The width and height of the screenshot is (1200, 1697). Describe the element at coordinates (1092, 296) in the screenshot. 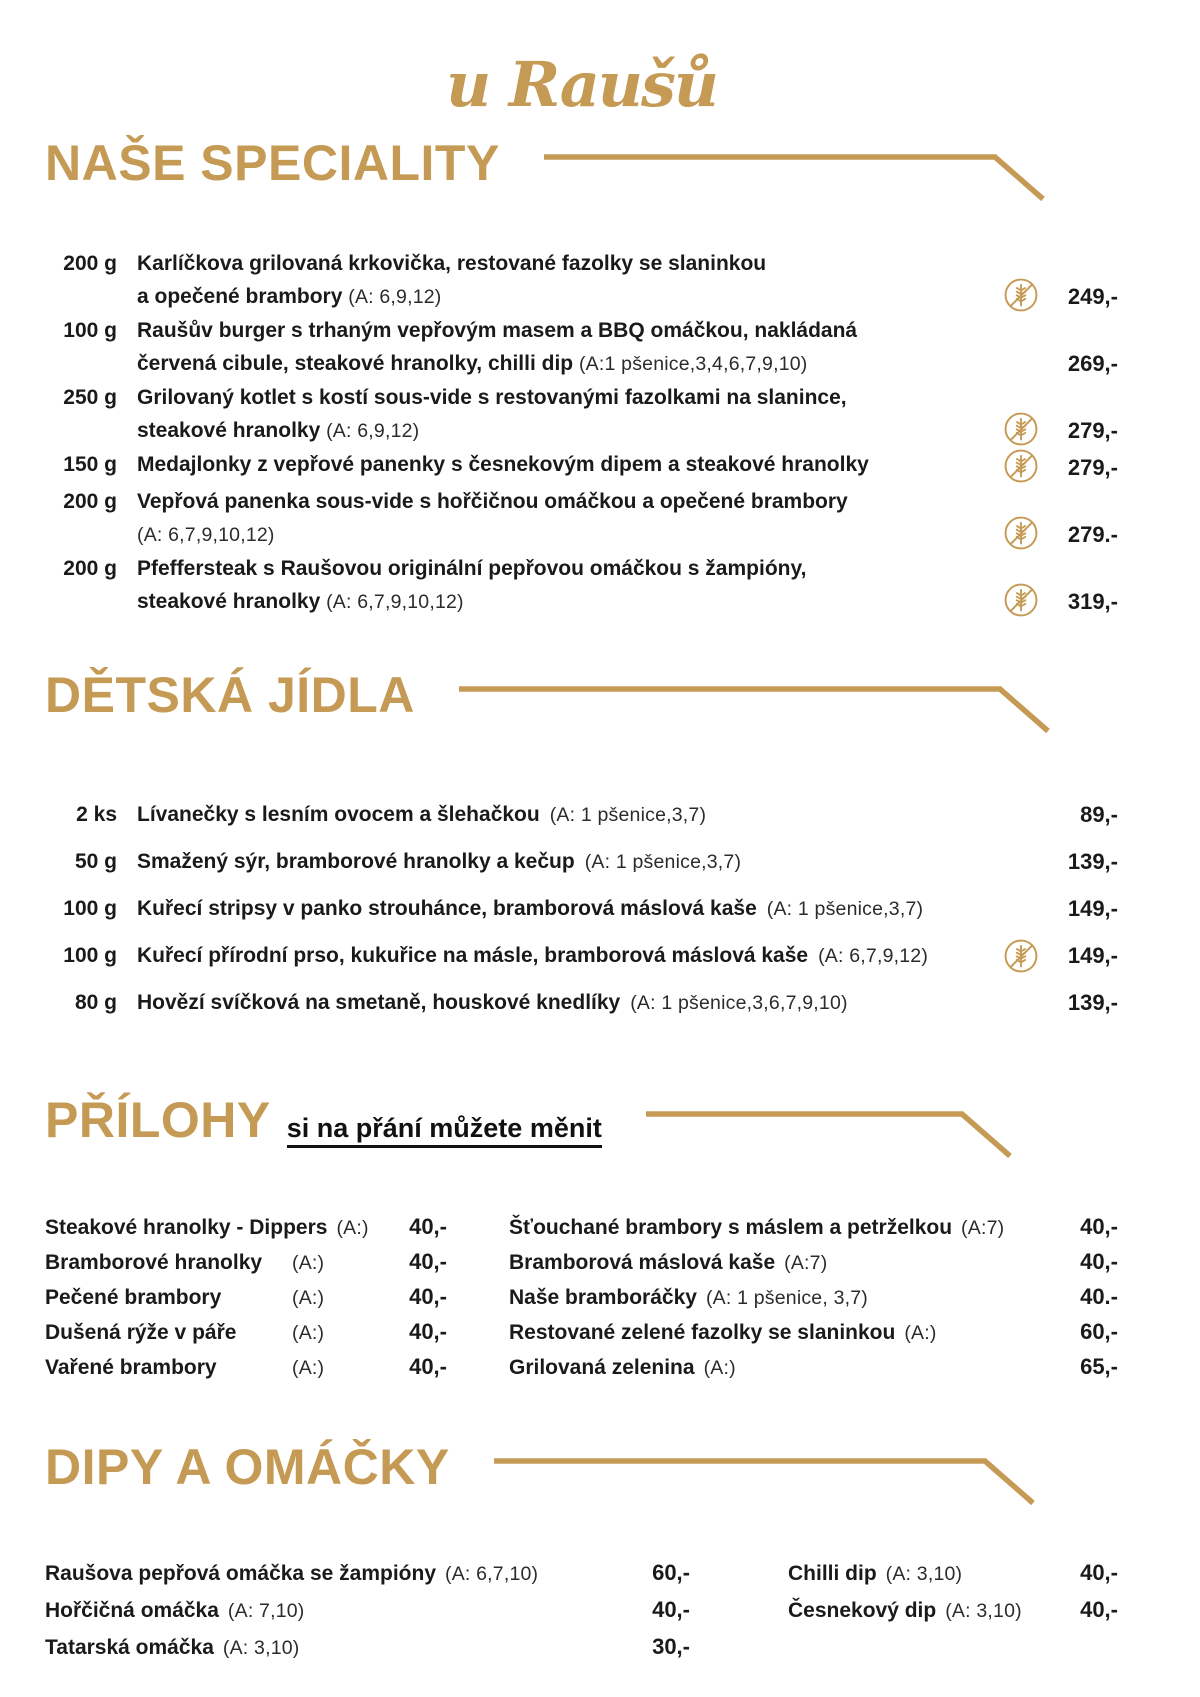

I see `item-price: 249,-` at that location.